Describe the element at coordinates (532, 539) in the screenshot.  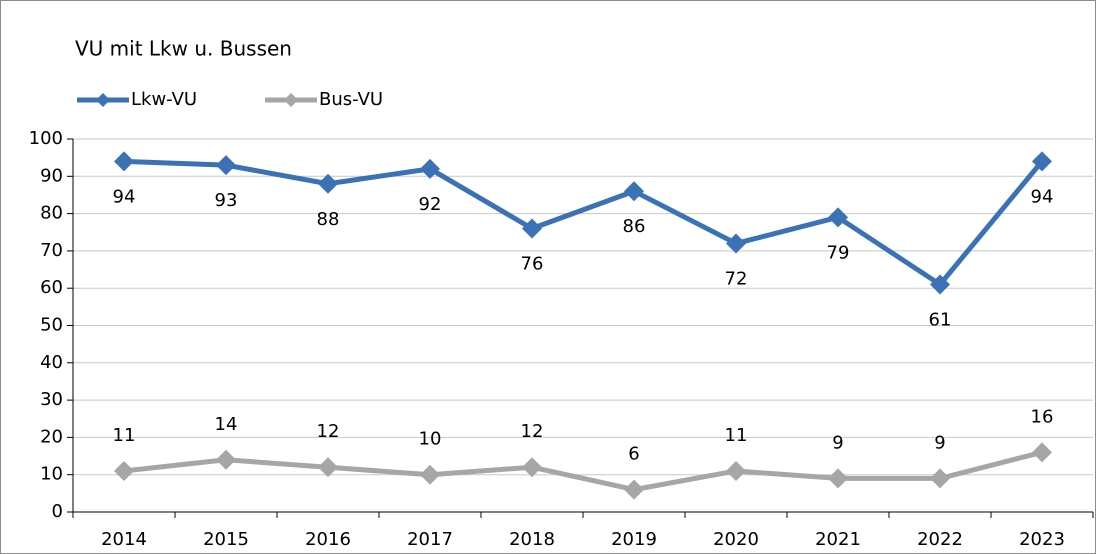
I see `x-tick-label: 2018` at that location.